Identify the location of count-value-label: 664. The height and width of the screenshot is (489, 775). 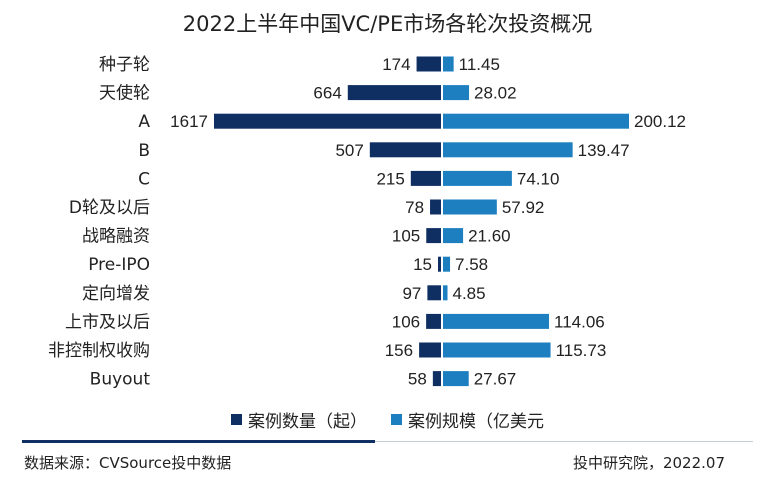
(327, 93).